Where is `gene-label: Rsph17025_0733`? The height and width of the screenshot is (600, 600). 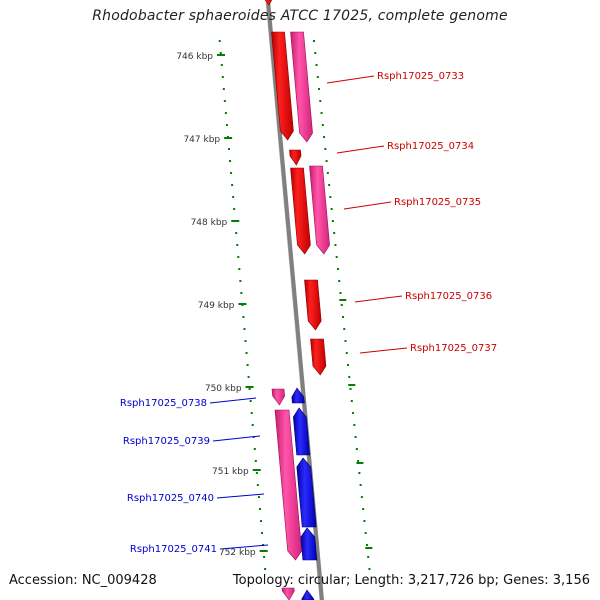 gene-label: Rsph17025_0733 is located at coordinates (420, 76).